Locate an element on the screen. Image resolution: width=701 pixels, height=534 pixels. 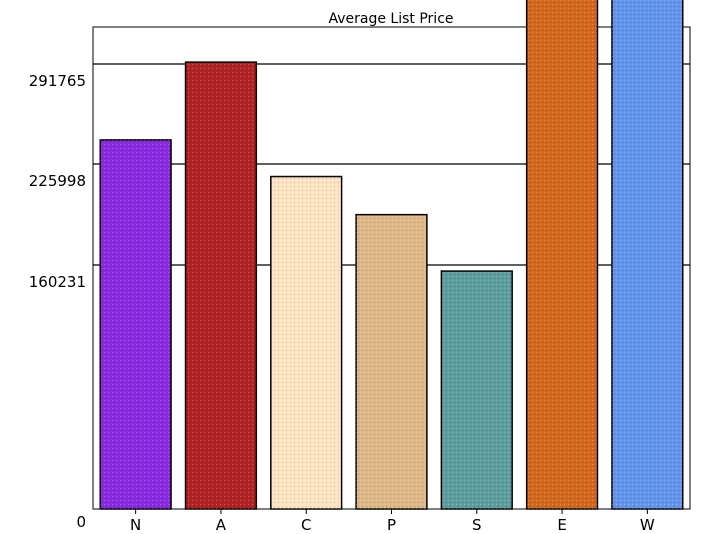
y-axis-ticks: 0160231225998291765357532 is located at coordinates (57, 301).